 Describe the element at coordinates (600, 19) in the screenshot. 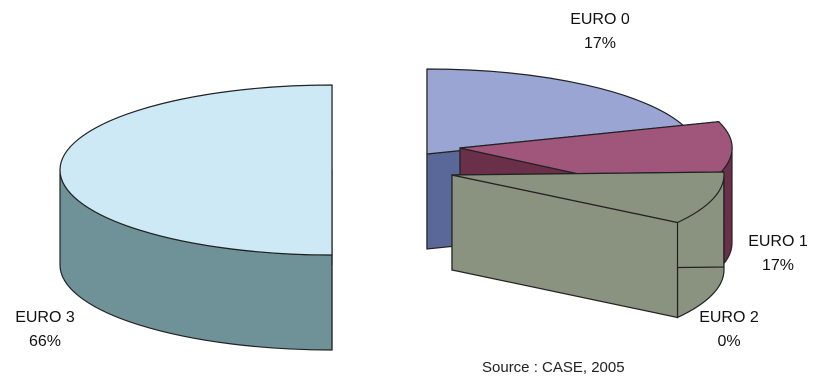

I see `label-euro-0-name: EURO 0` at that location.